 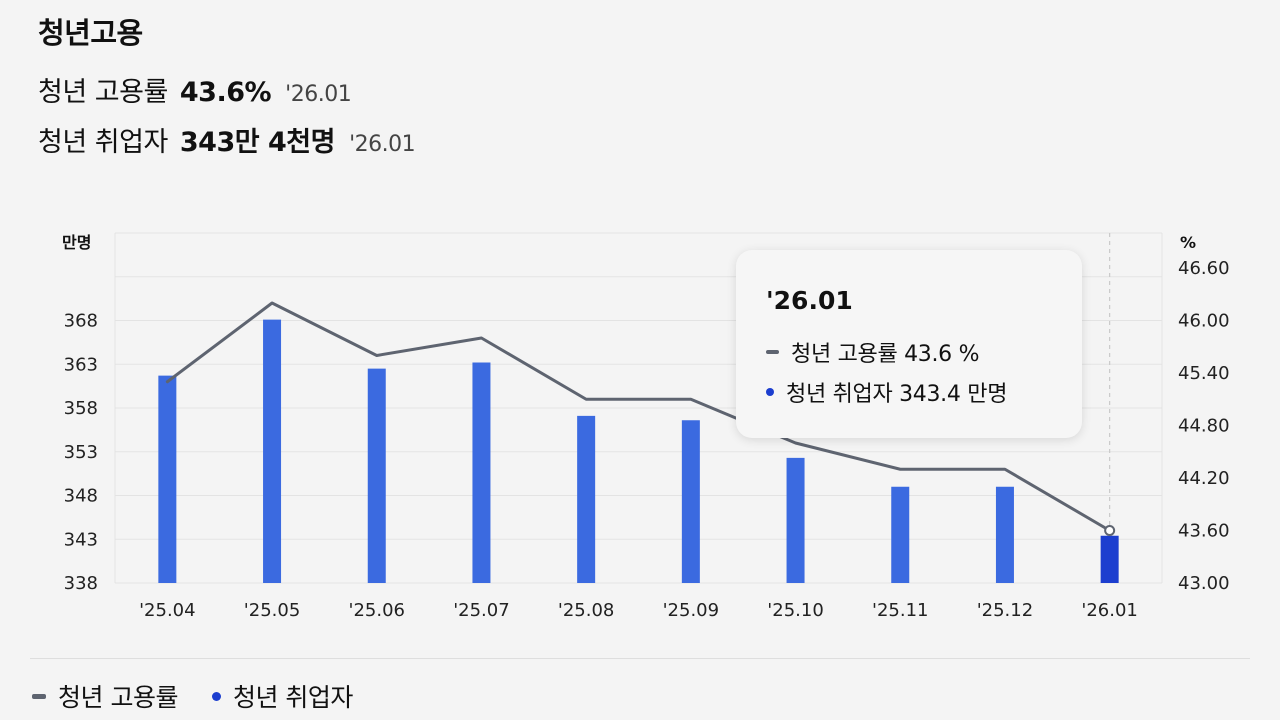 I want to click on left-tick-label: 363, so click(x=81, y=364).